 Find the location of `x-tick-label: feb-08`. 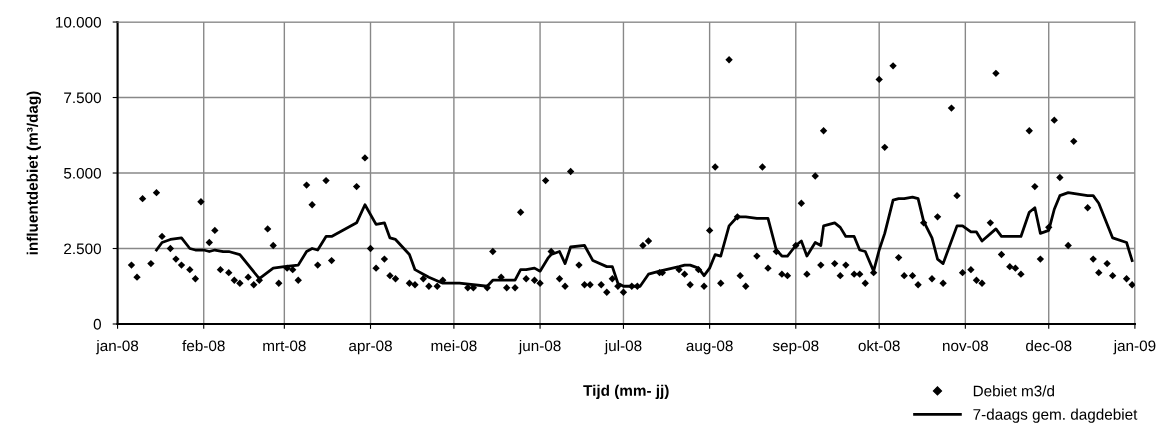

x-tick-label: feb-08 is located at coordinates (203, 345).